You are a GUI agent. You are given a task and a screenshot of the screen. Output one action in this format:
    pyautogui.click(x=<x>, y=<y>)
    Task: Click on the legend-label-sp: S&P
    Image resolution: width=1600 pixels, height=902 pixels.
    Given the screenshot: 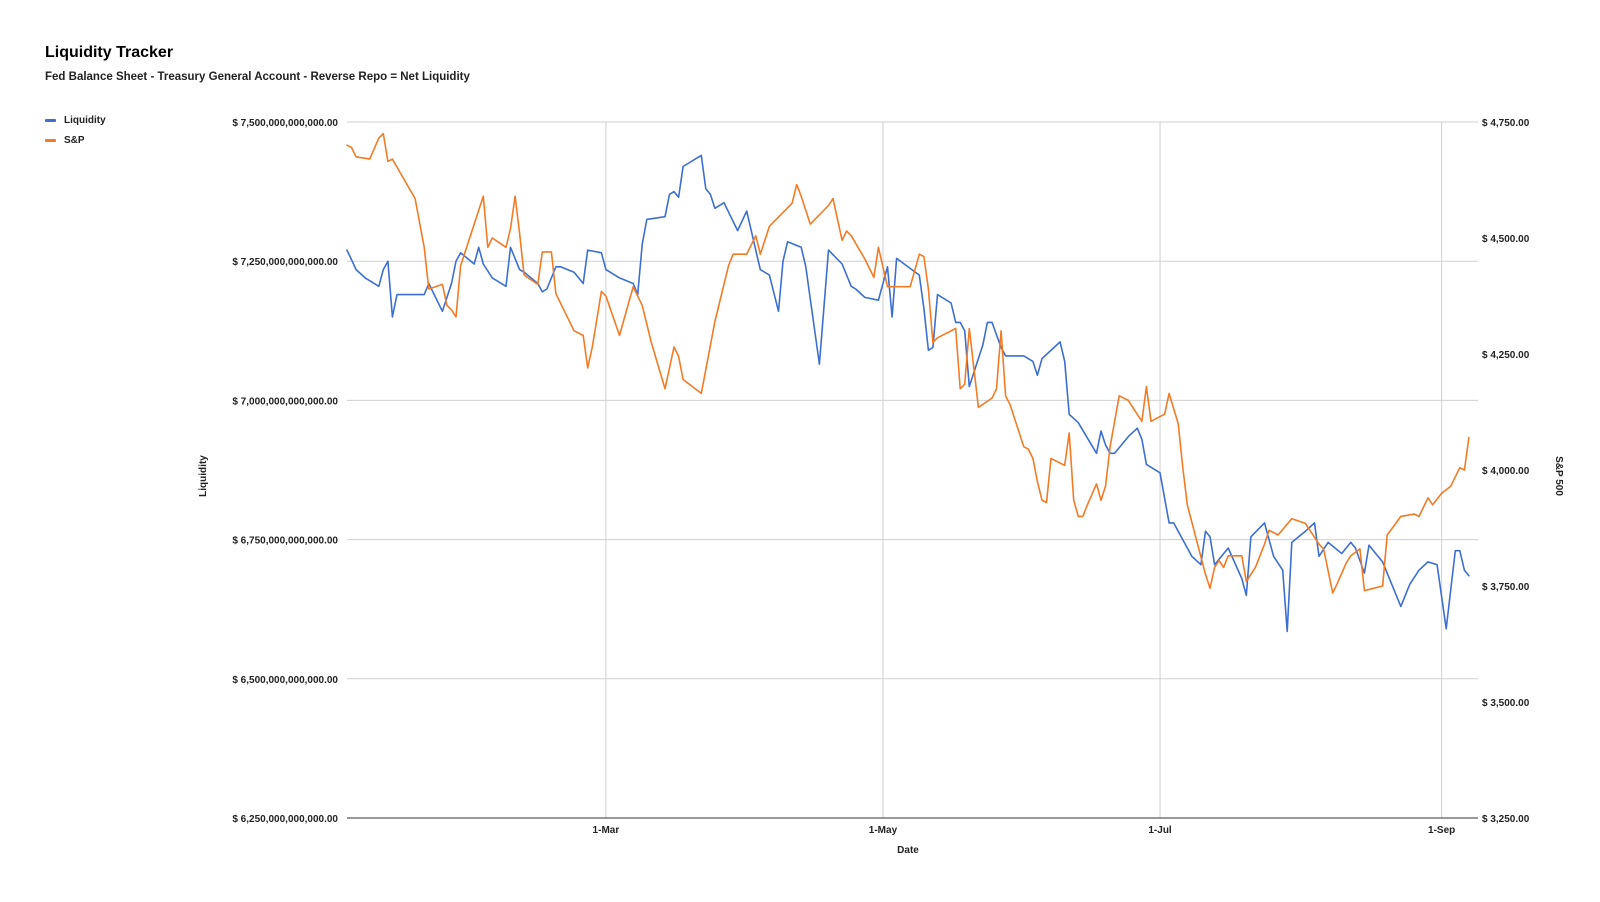 What is the action you would take?
    pyautogui.click(x=74, y=140)
    